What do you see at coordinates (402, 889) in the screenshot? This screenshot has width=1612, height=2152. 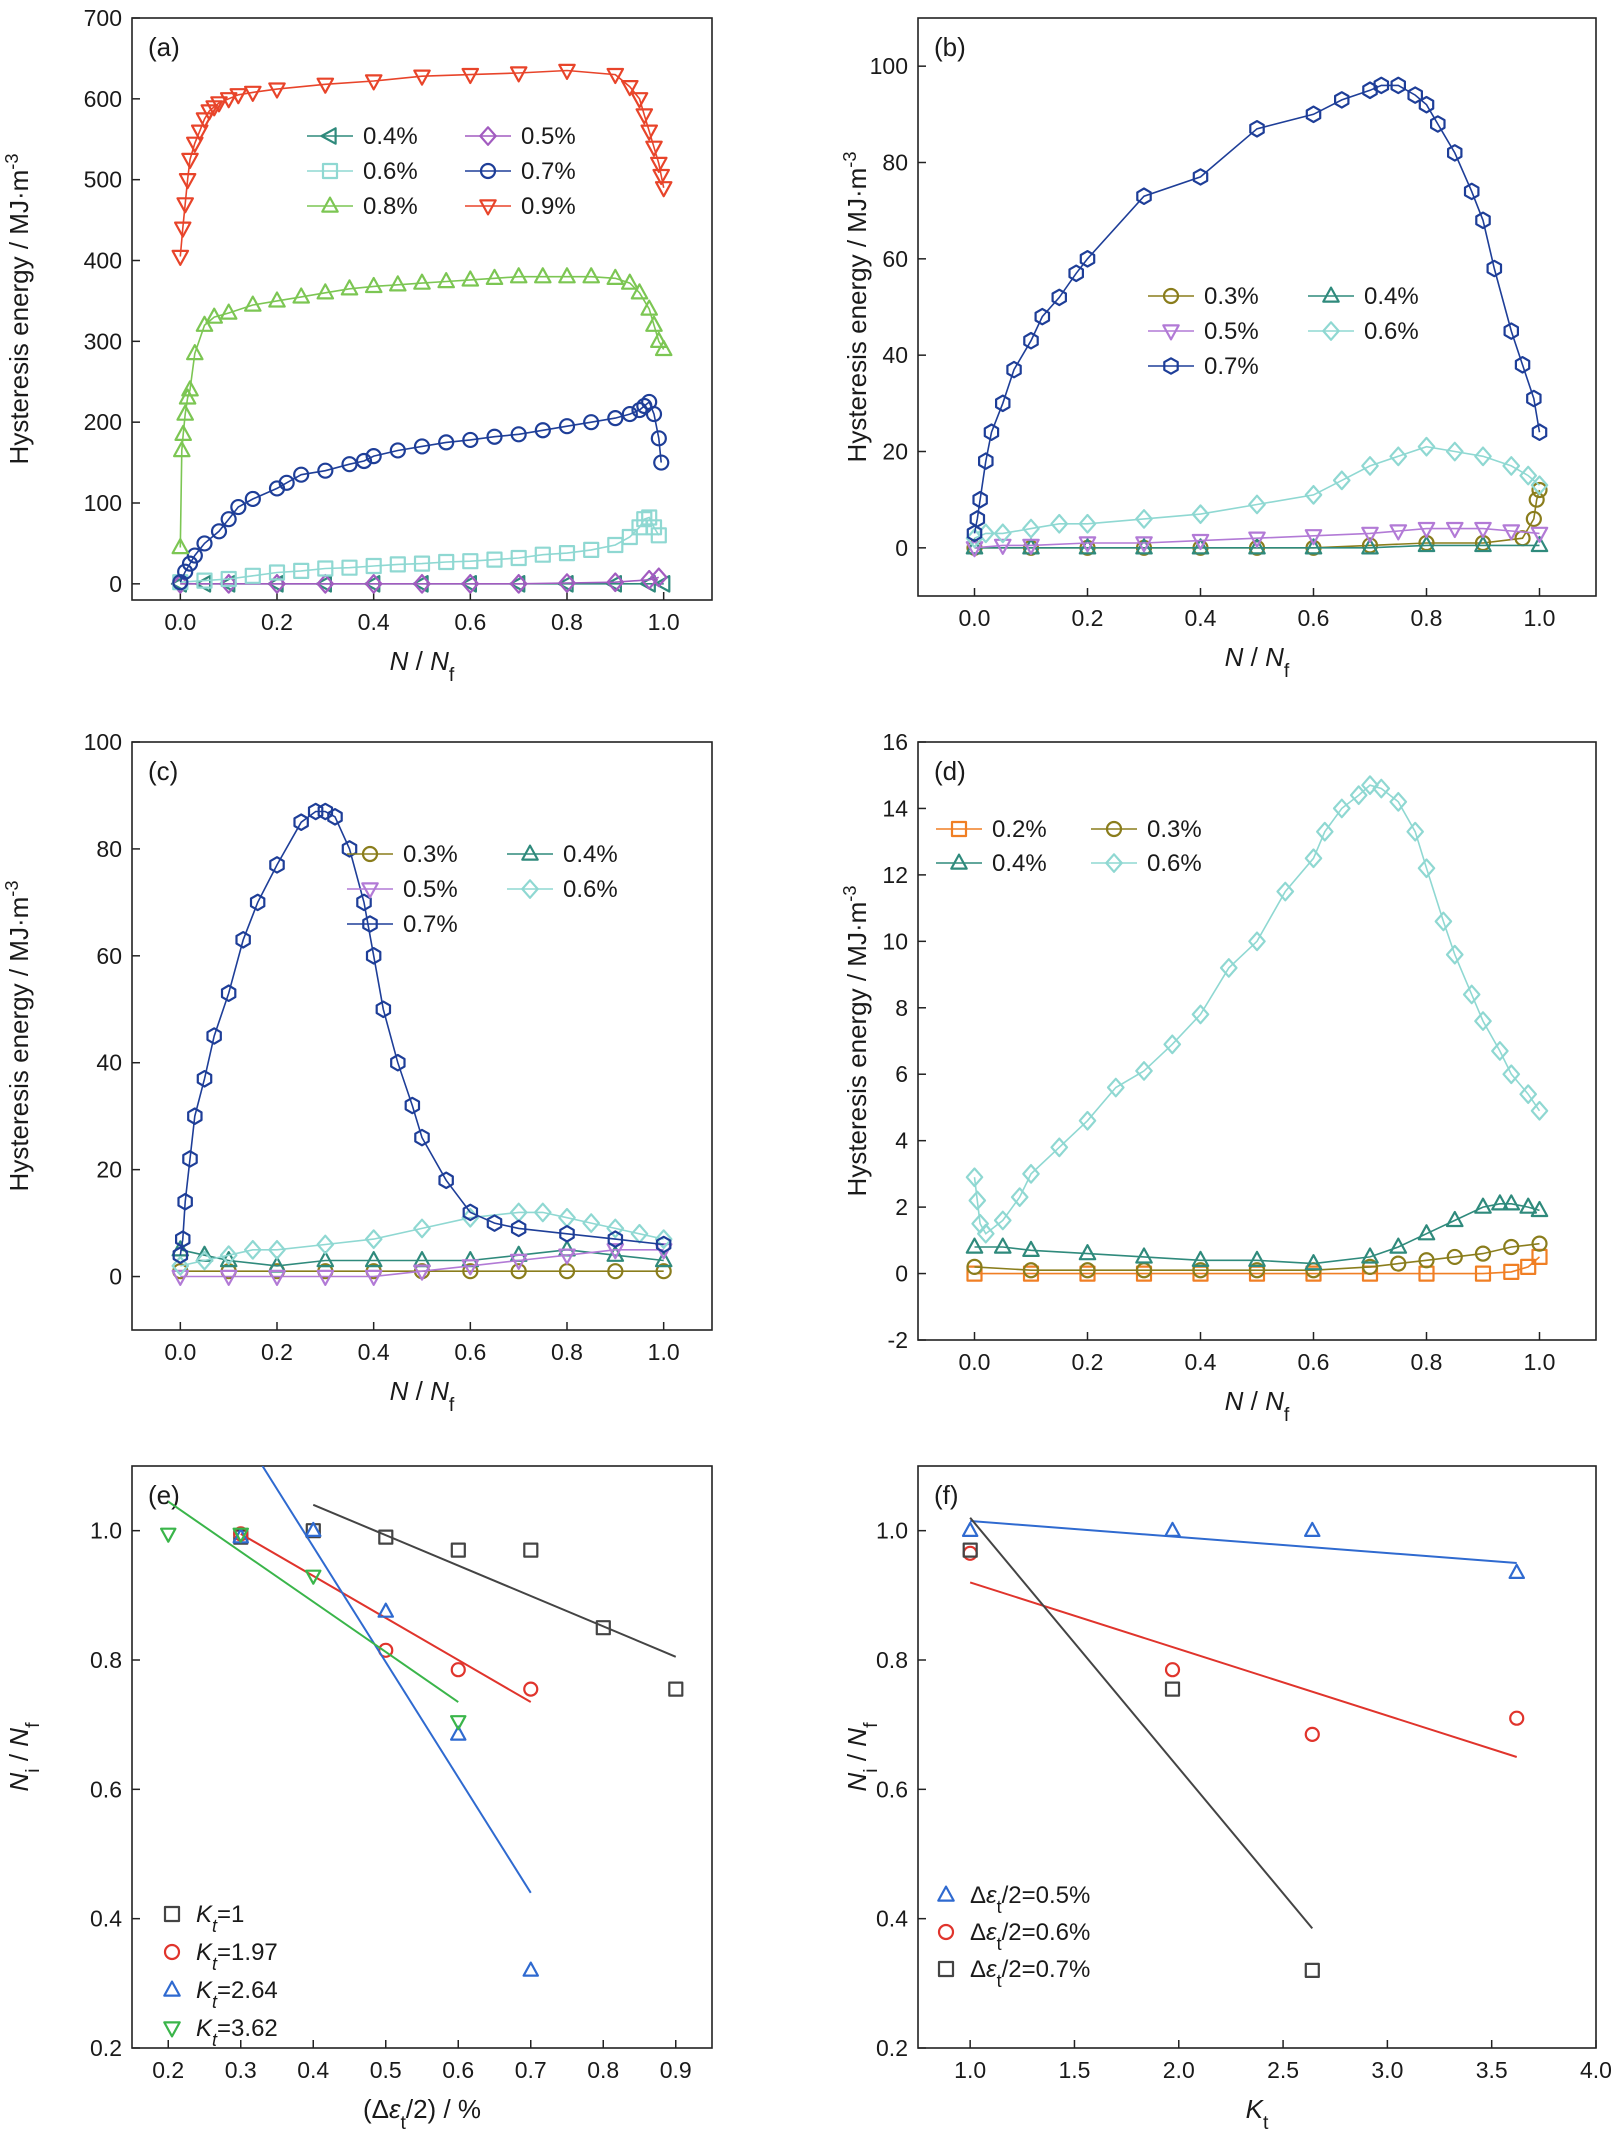 I see `legend-entry: 0.5%` at bounding box center [402, 889].